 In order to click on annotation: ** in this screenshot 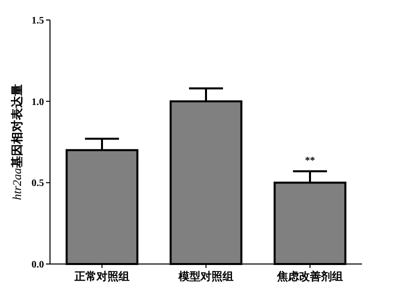, I will do `click(310, 160)`.